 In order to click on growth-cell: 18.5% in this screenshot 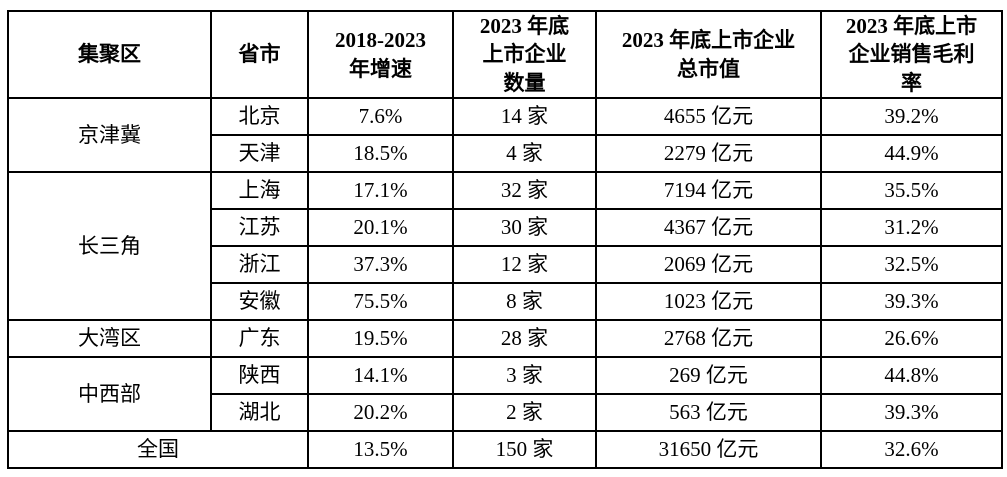, I will do `click(380, 154)`.